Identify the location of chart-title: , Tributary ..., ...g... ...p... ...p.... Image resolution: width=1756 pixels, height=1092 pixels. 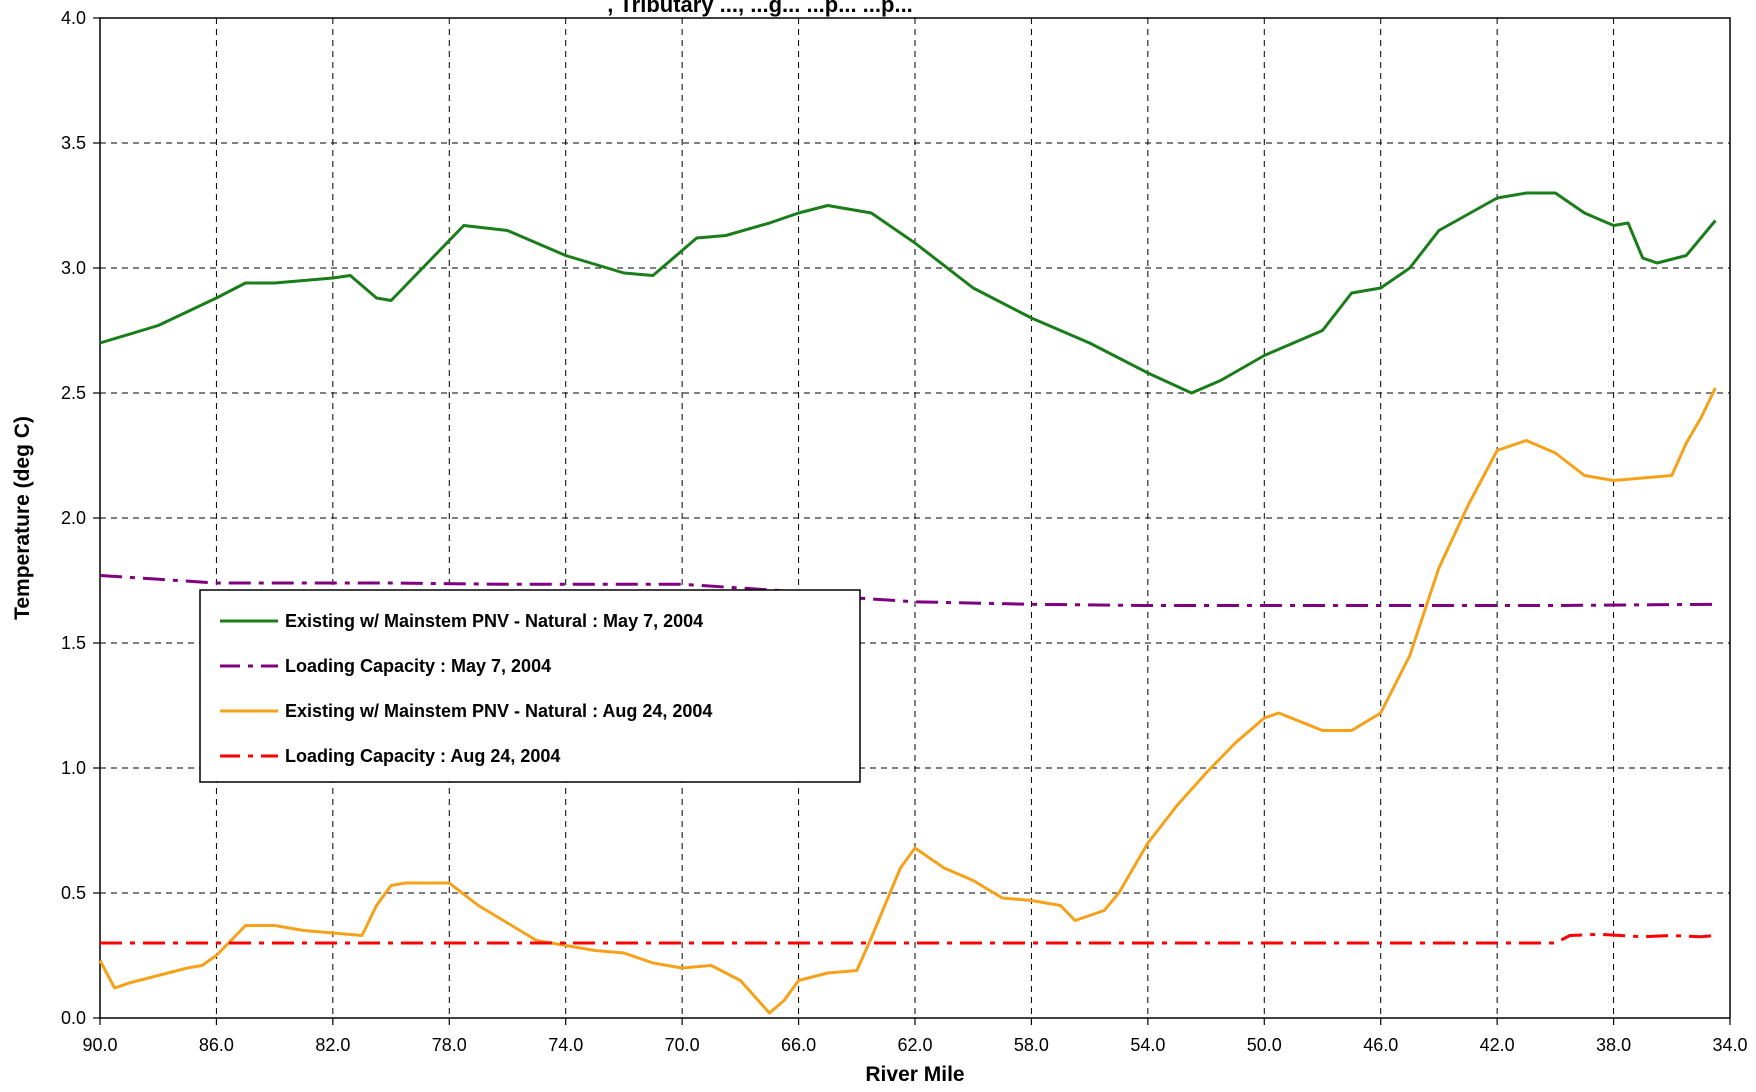
(760, 8).